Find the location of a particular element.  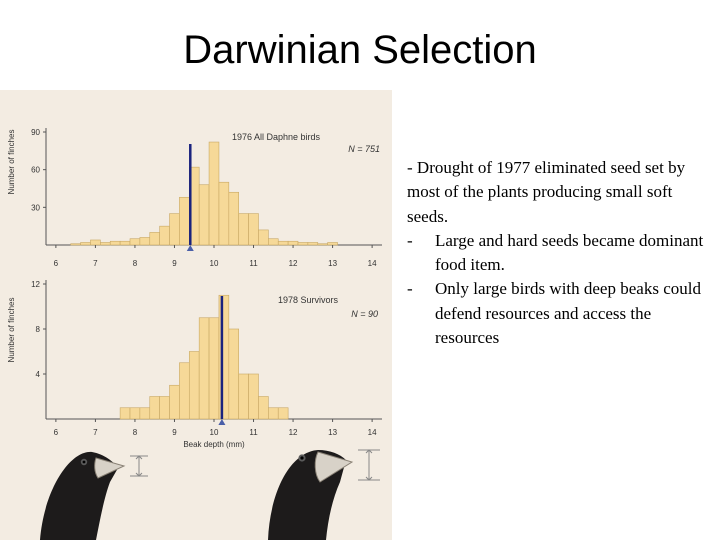

y-tick-label: 90 is located at coordinates (35, 132).